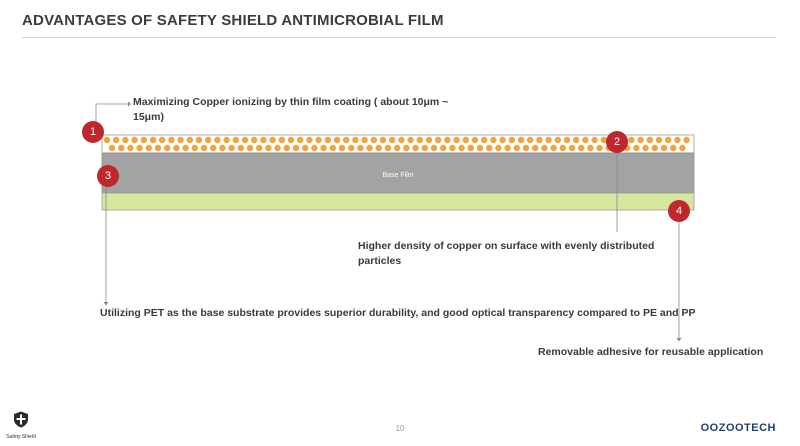 The width and height of the screenshot is (800, 446). Describe the element at coordinates (398, 201) in the screenshot. I see `adhesive-layer` at that location.